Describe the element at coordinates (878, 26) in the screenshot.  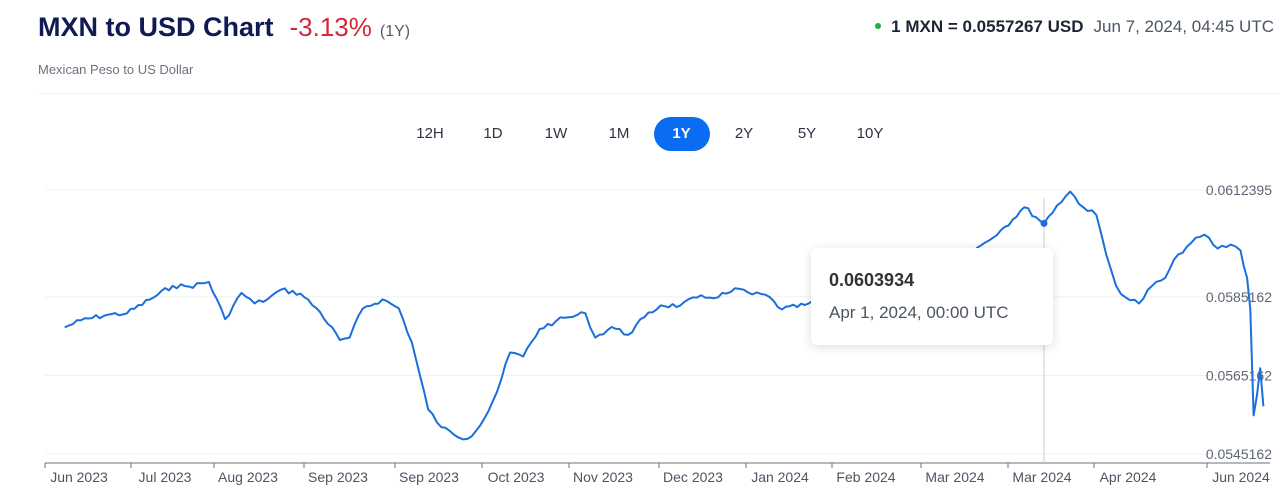
I see `live-dot-icon` at that location.